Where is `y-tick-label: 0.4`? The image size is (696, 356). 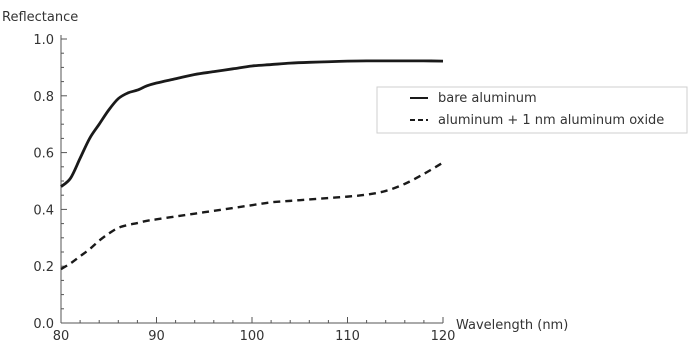 y-tick-label: 0.4 is located at coordinates (43, 210).